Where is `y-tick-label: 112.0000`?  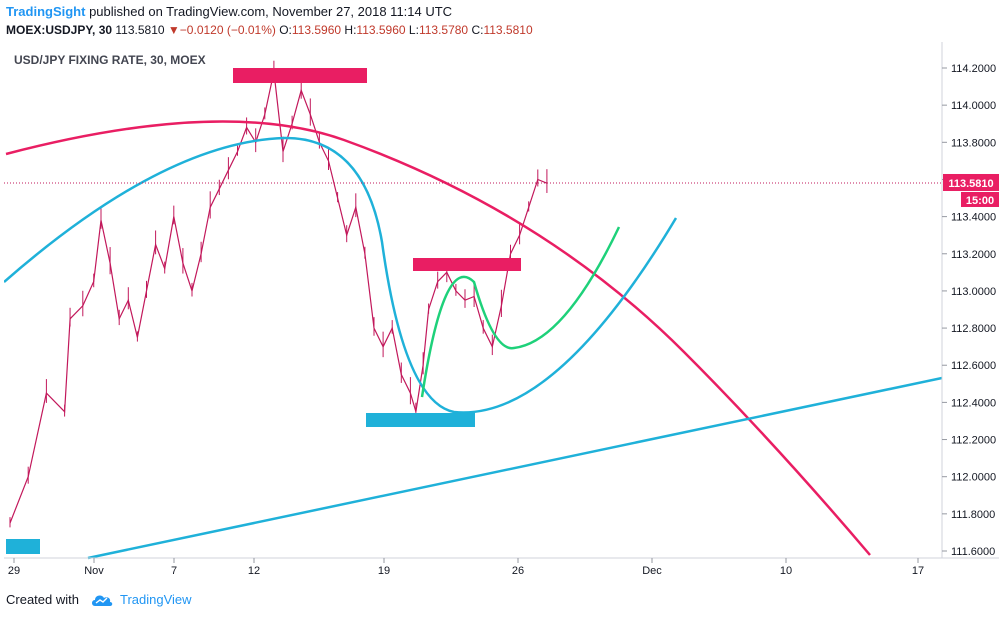
y-tick-label: 112.0000 is located at coordinates (973, 478).